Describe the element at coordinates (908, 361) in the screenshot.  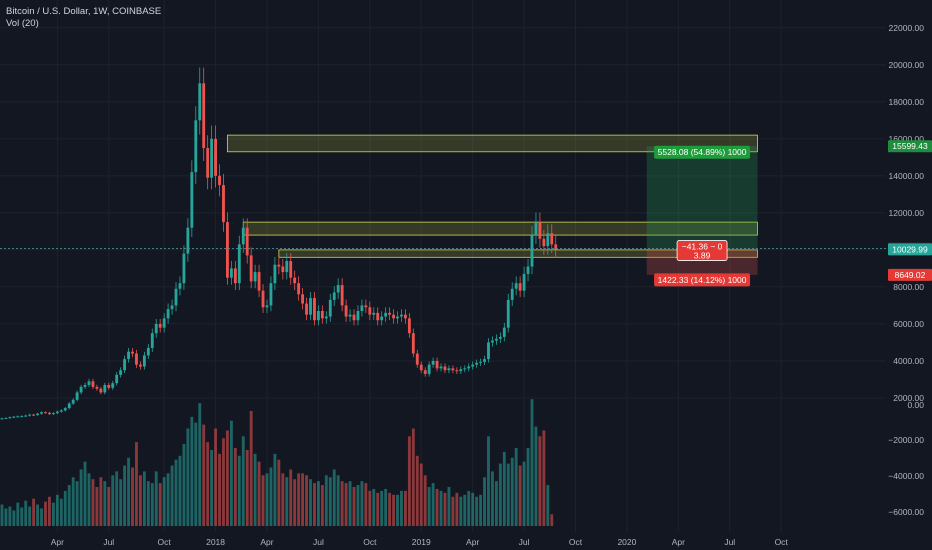
I see `price-tick-label: 4000.00` at that location.